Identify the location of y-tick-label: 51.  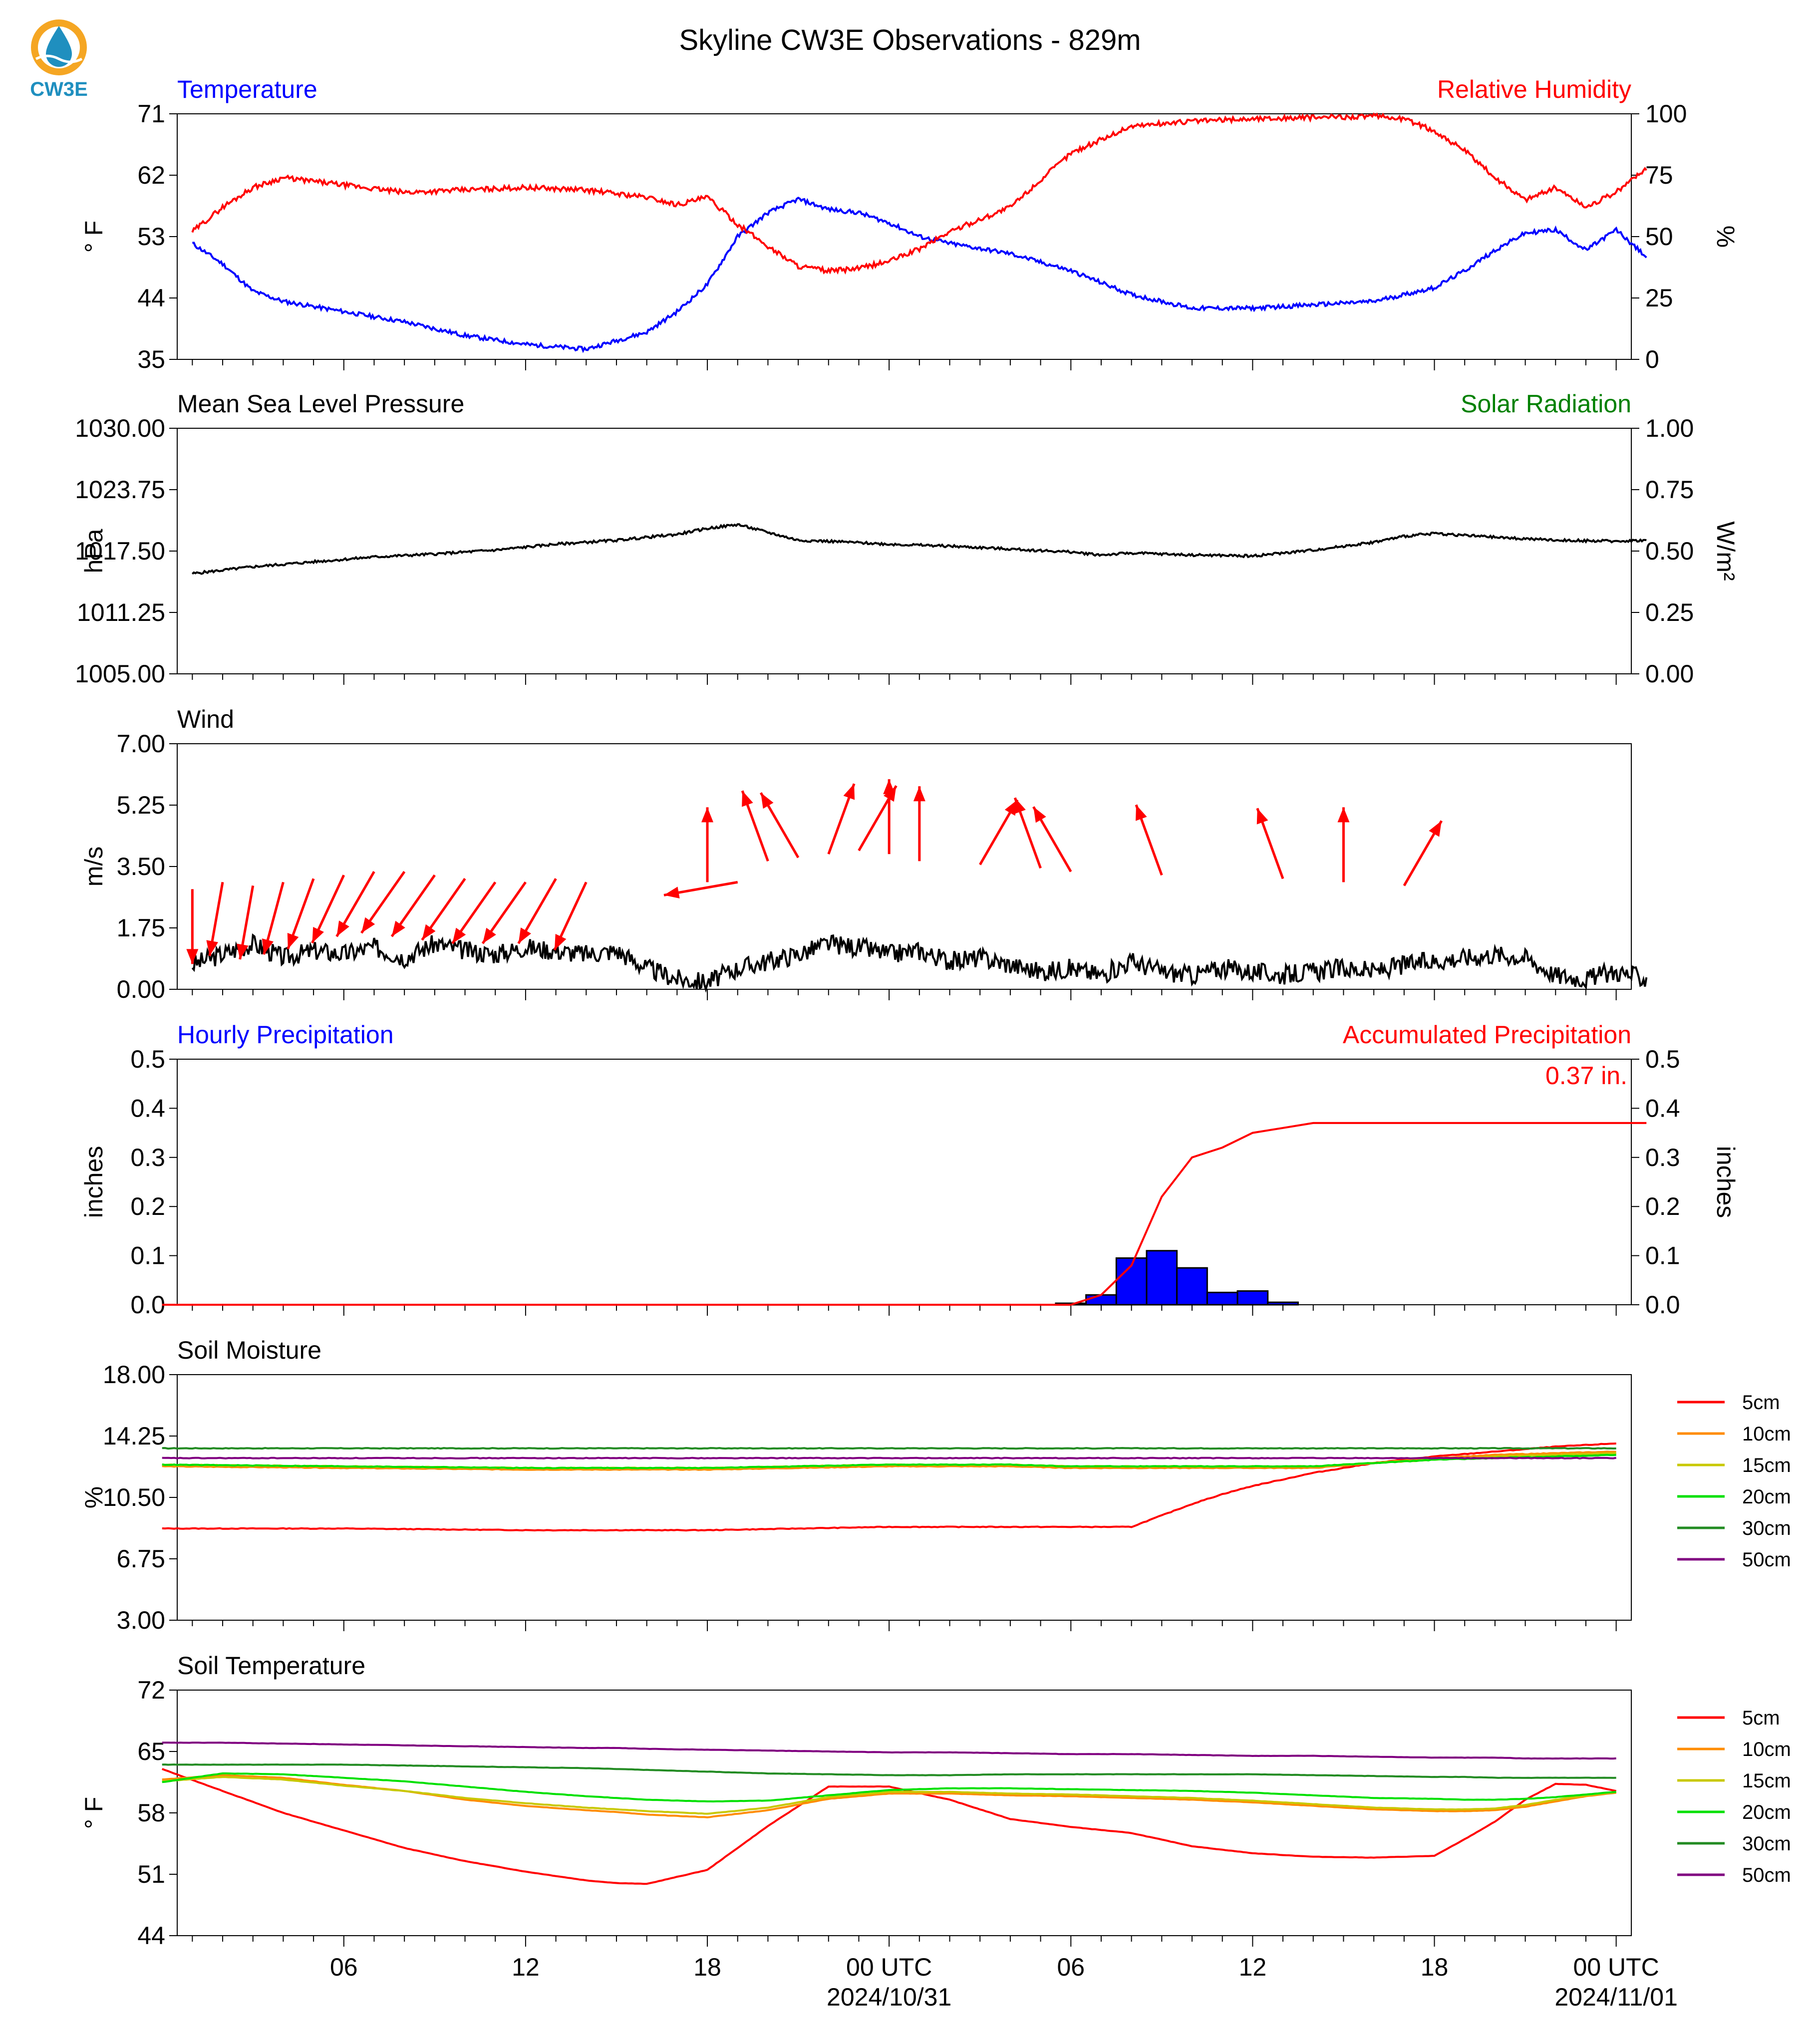
(151, 1874).